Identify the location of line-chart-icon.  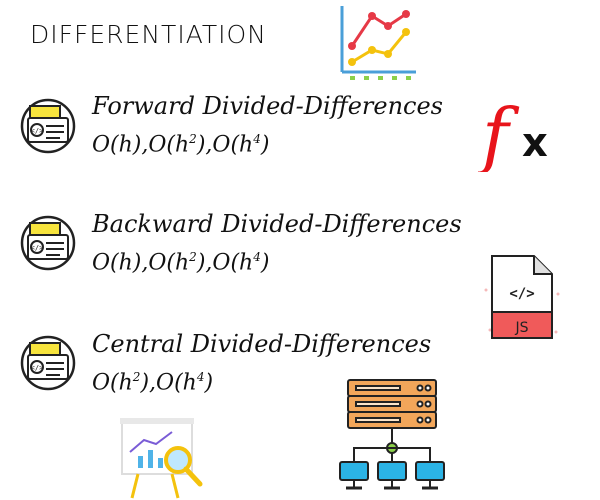
(378, 43).